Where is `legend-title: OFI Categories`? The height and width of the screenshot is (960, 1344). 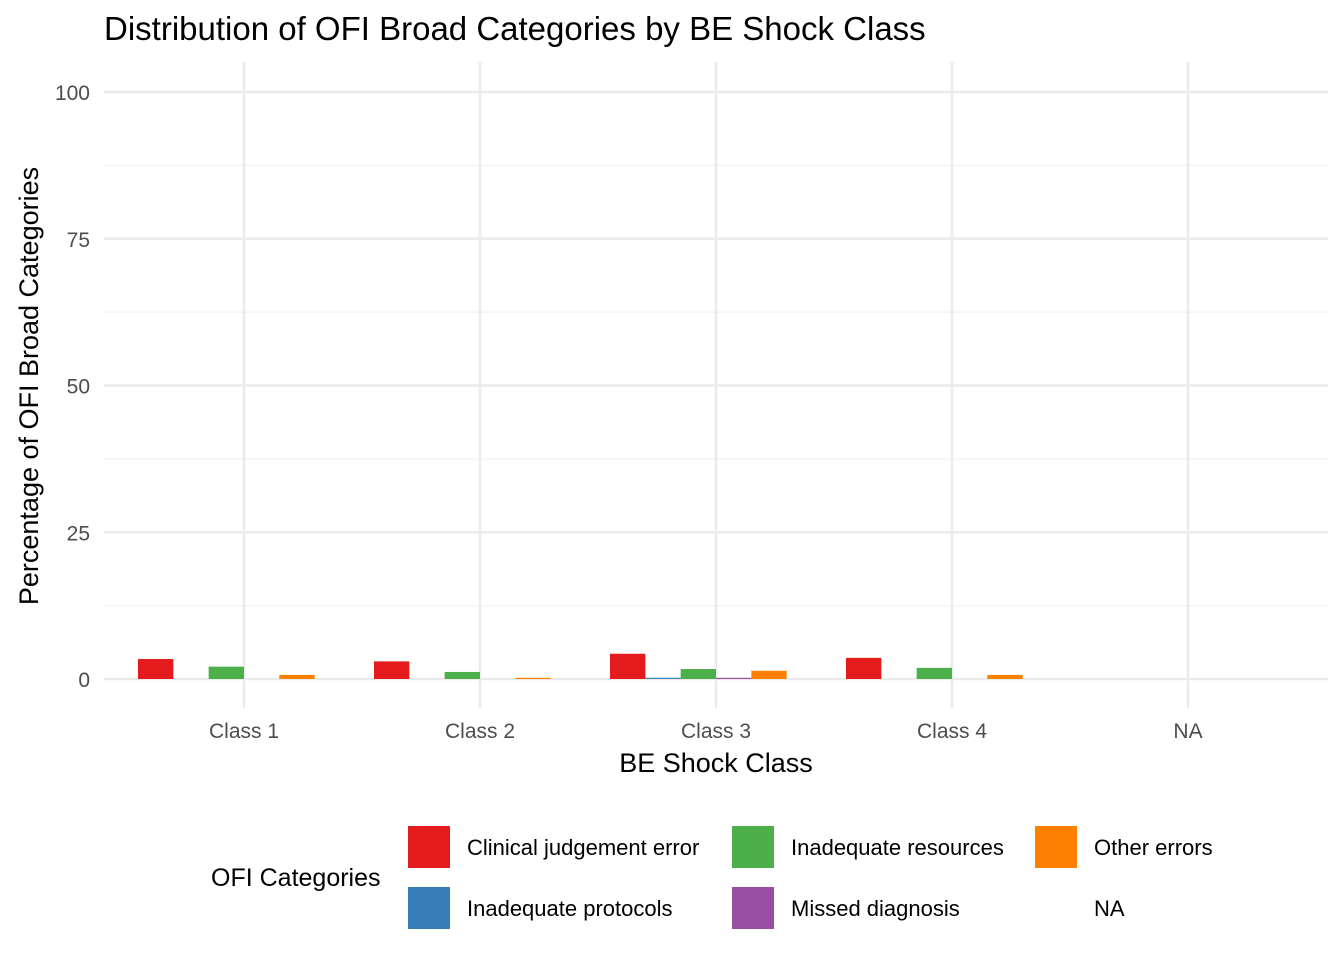
legend-title: OFI Categories is located at coordinates (296, 878).